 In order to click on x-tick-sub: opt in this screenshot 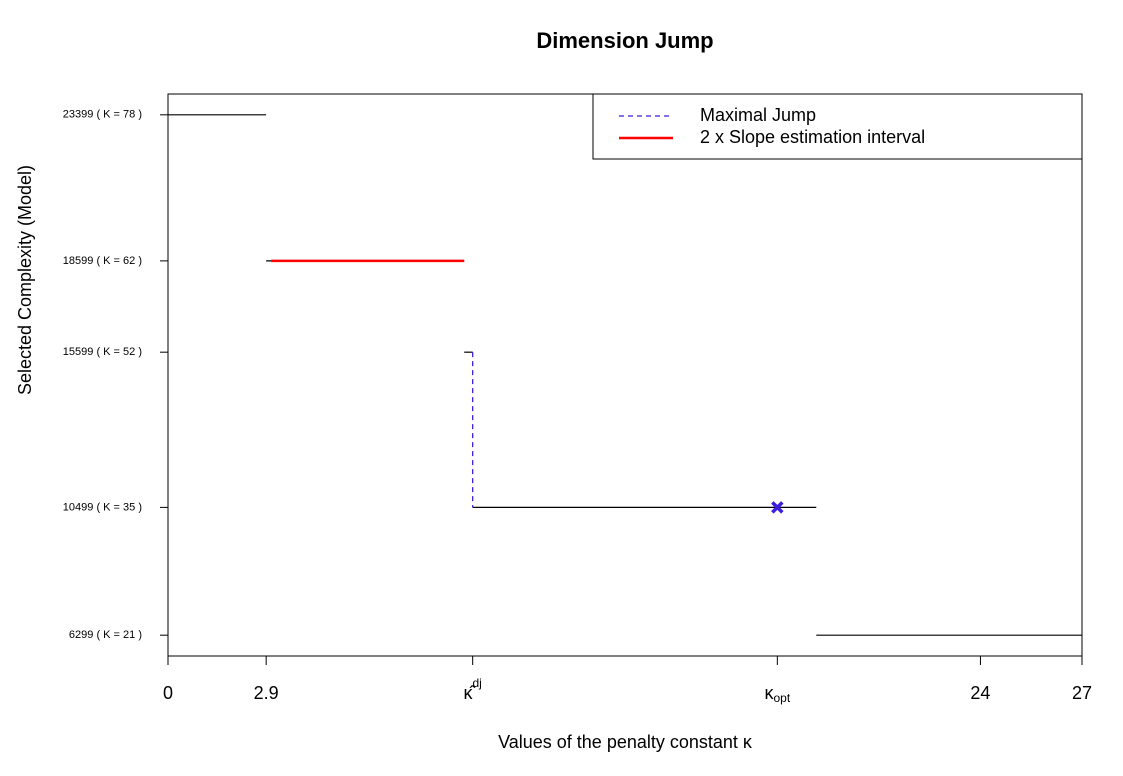, I will do `click(781, 698)`.